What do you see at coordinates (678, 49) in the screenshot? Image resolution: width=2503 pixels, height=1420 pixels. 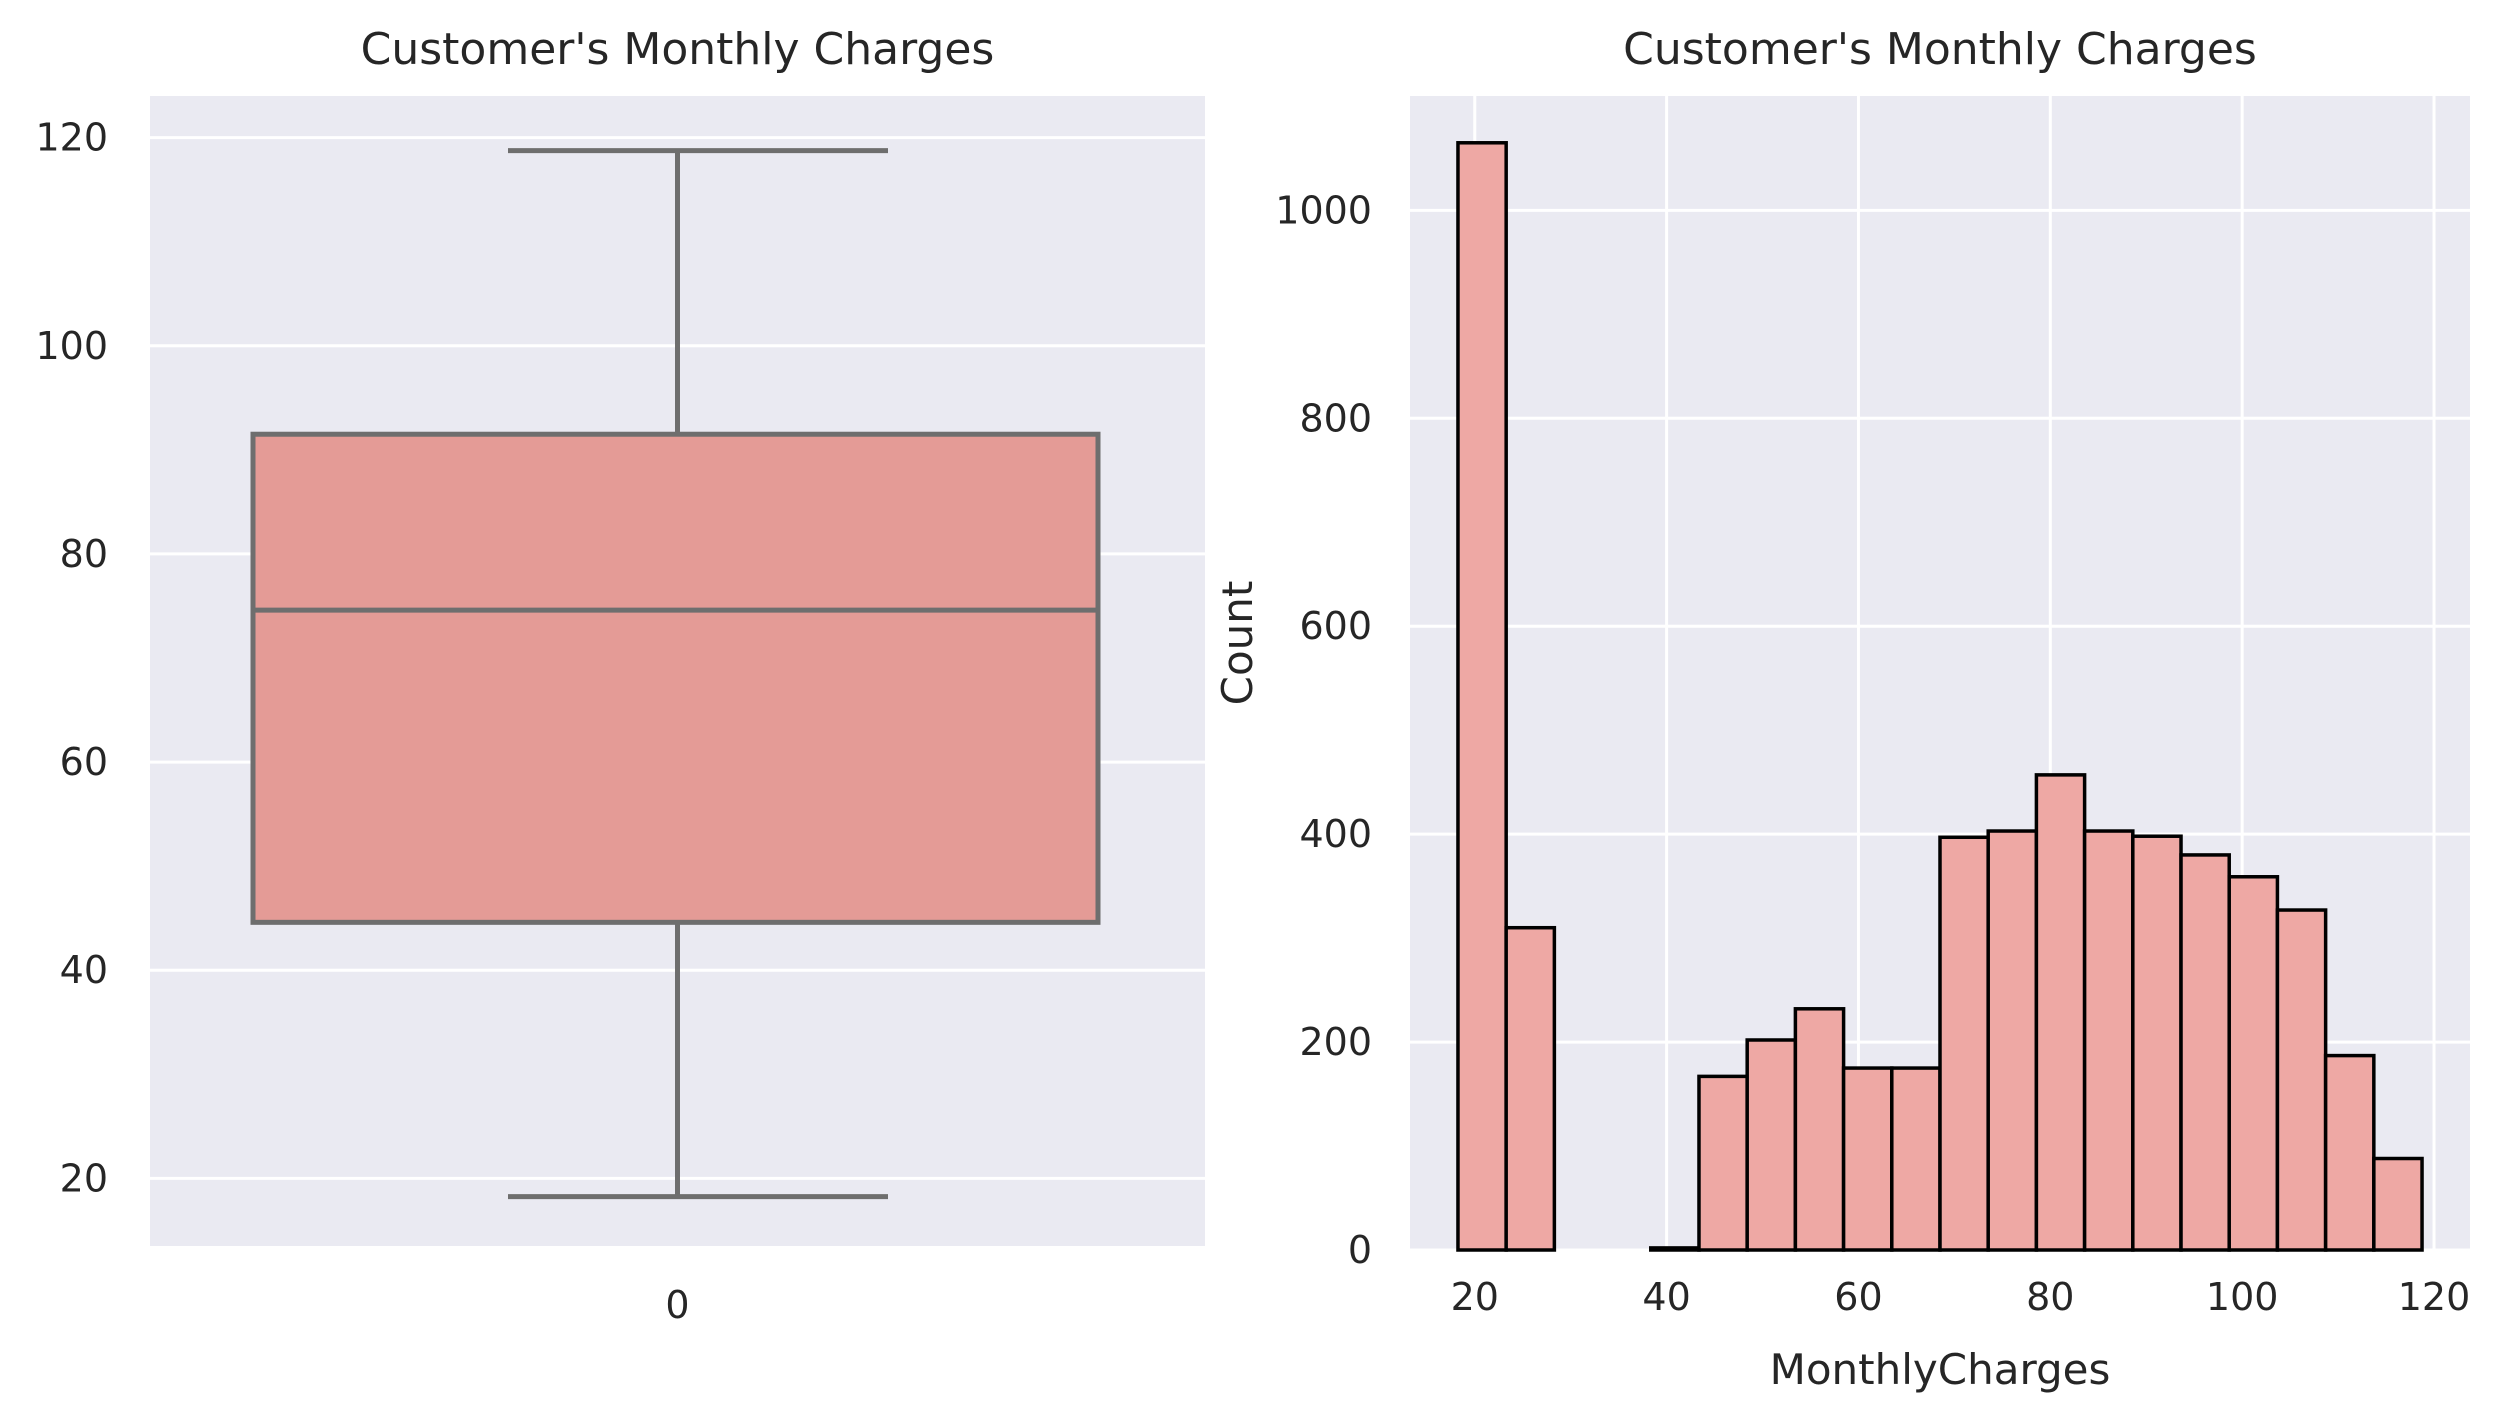 I see `boxplot-title: Customer's Monthly Charges` at bounding box center [678, 49].